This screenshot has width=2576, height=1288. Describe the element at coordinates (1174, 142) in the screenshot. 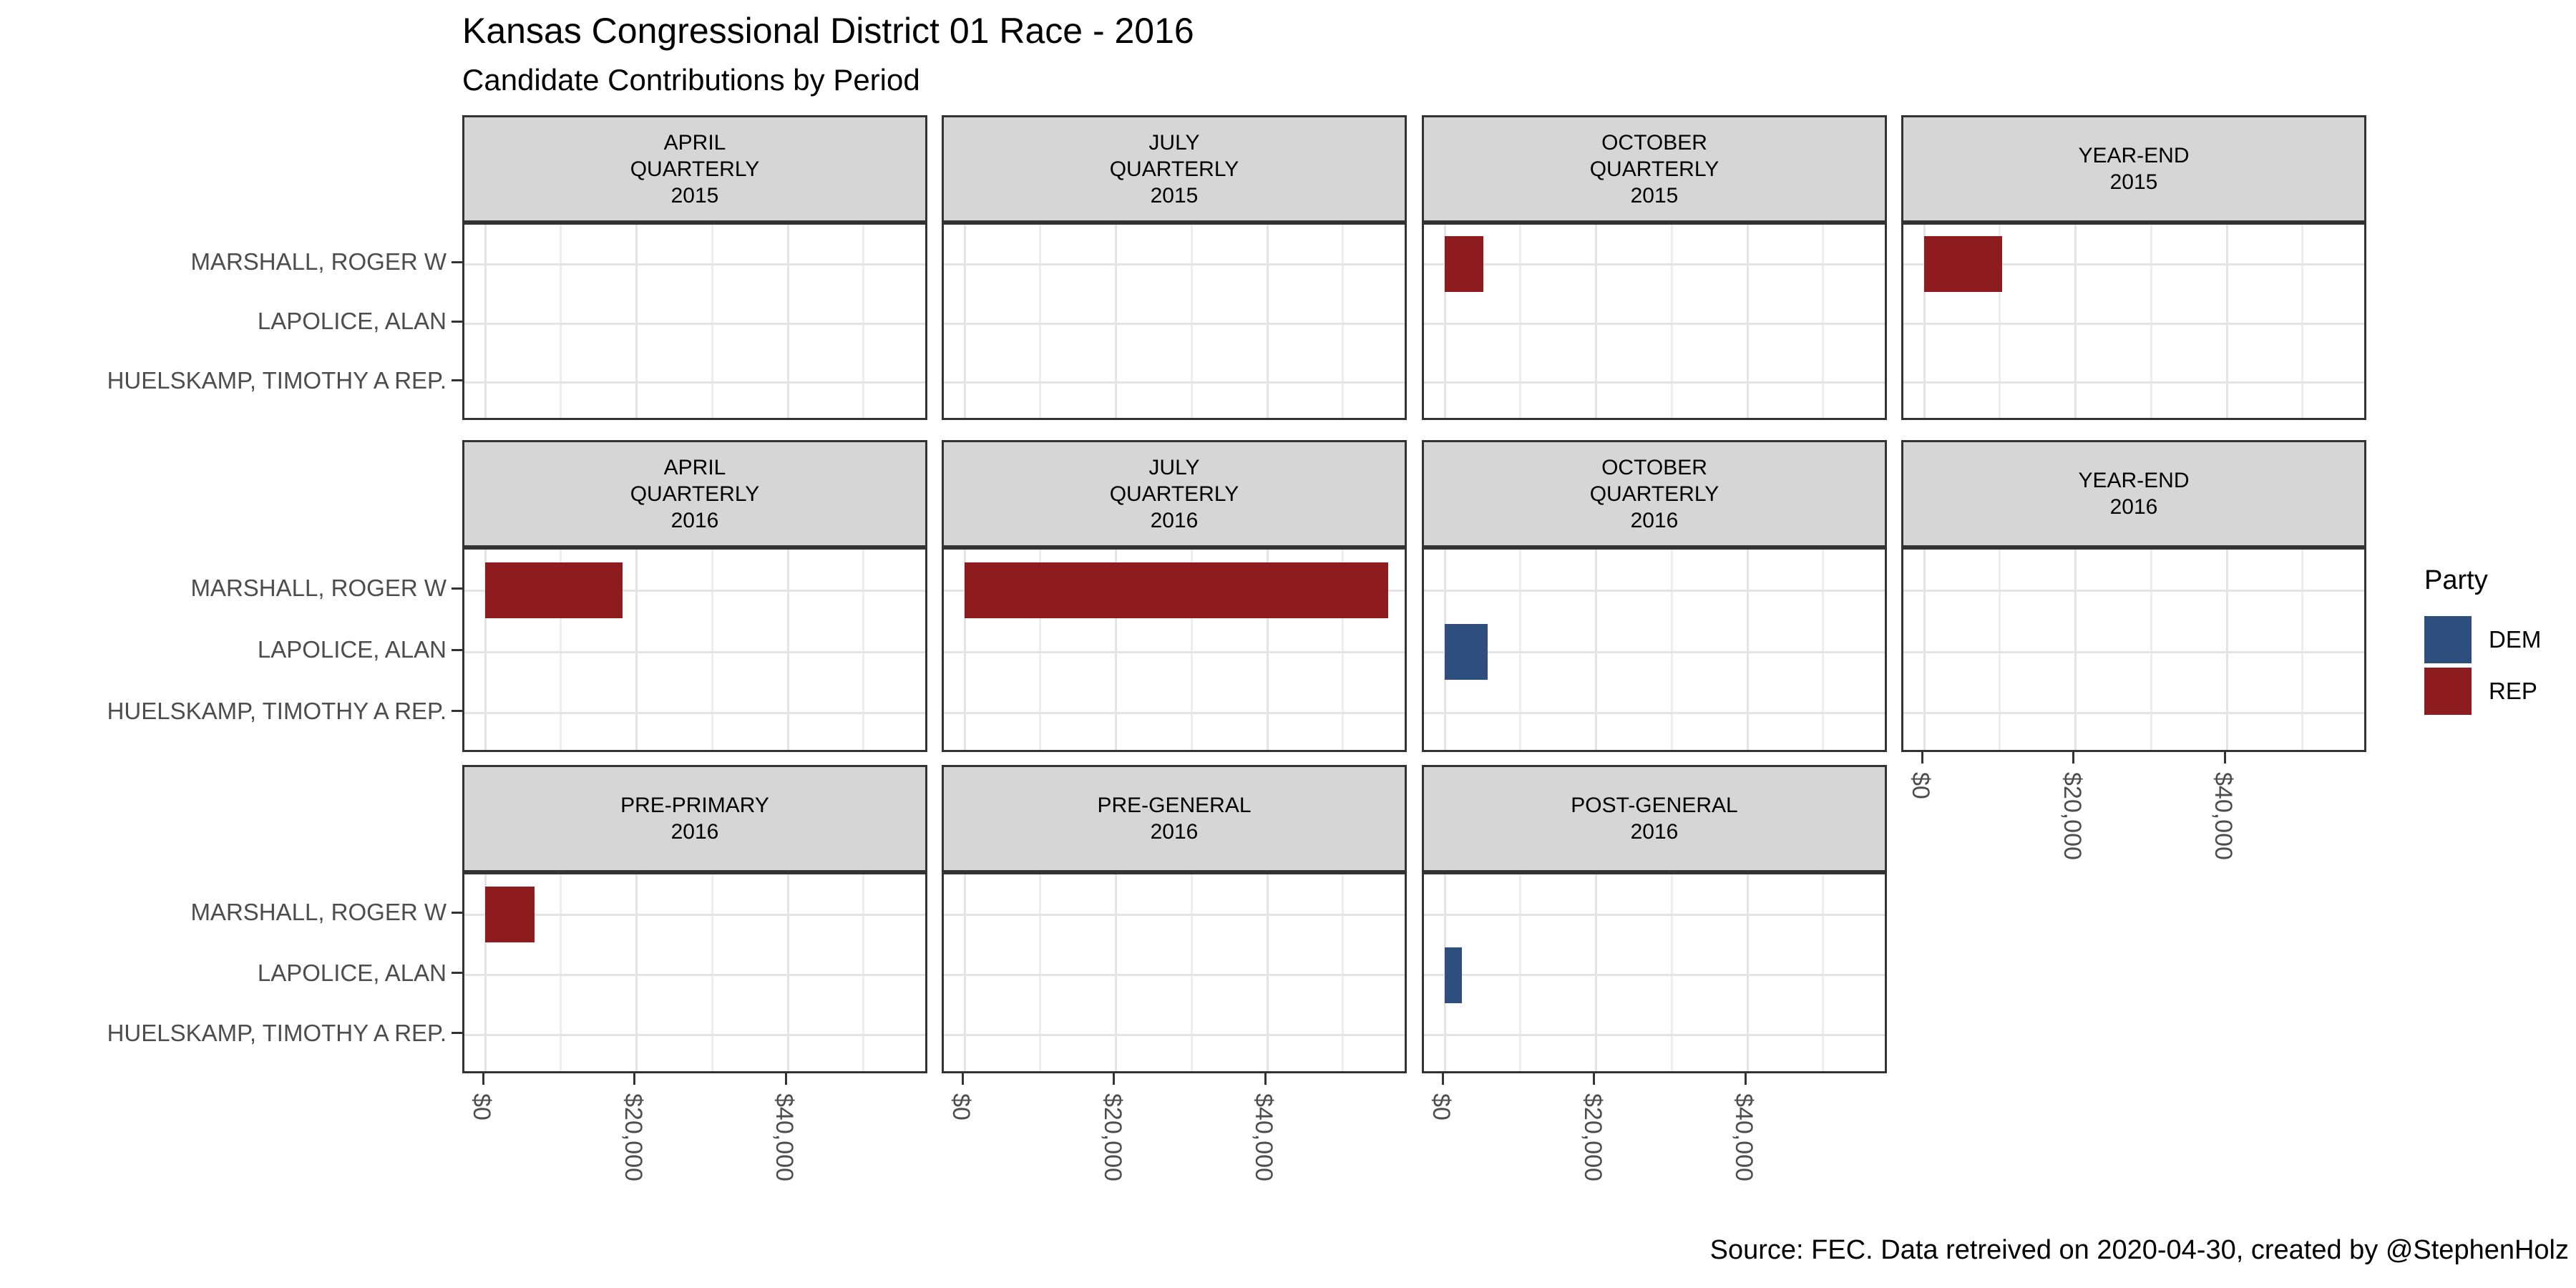

I see `facet-strip-line: JULY` at that location.